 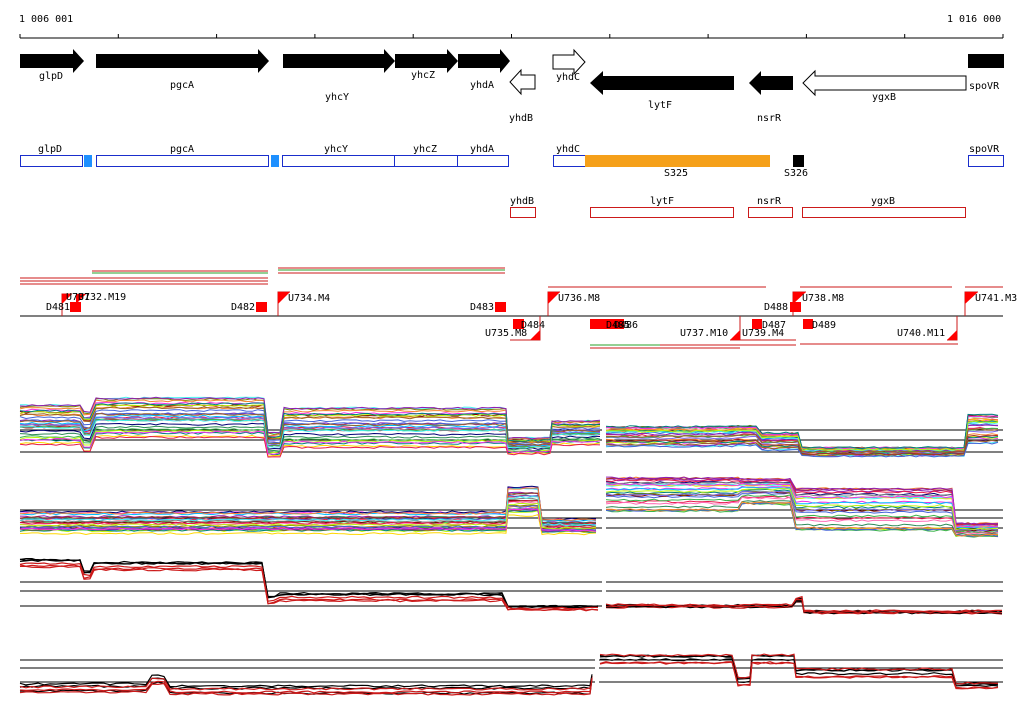 I want to click on seg-label-D488: D488, so click(x=776, y=307).